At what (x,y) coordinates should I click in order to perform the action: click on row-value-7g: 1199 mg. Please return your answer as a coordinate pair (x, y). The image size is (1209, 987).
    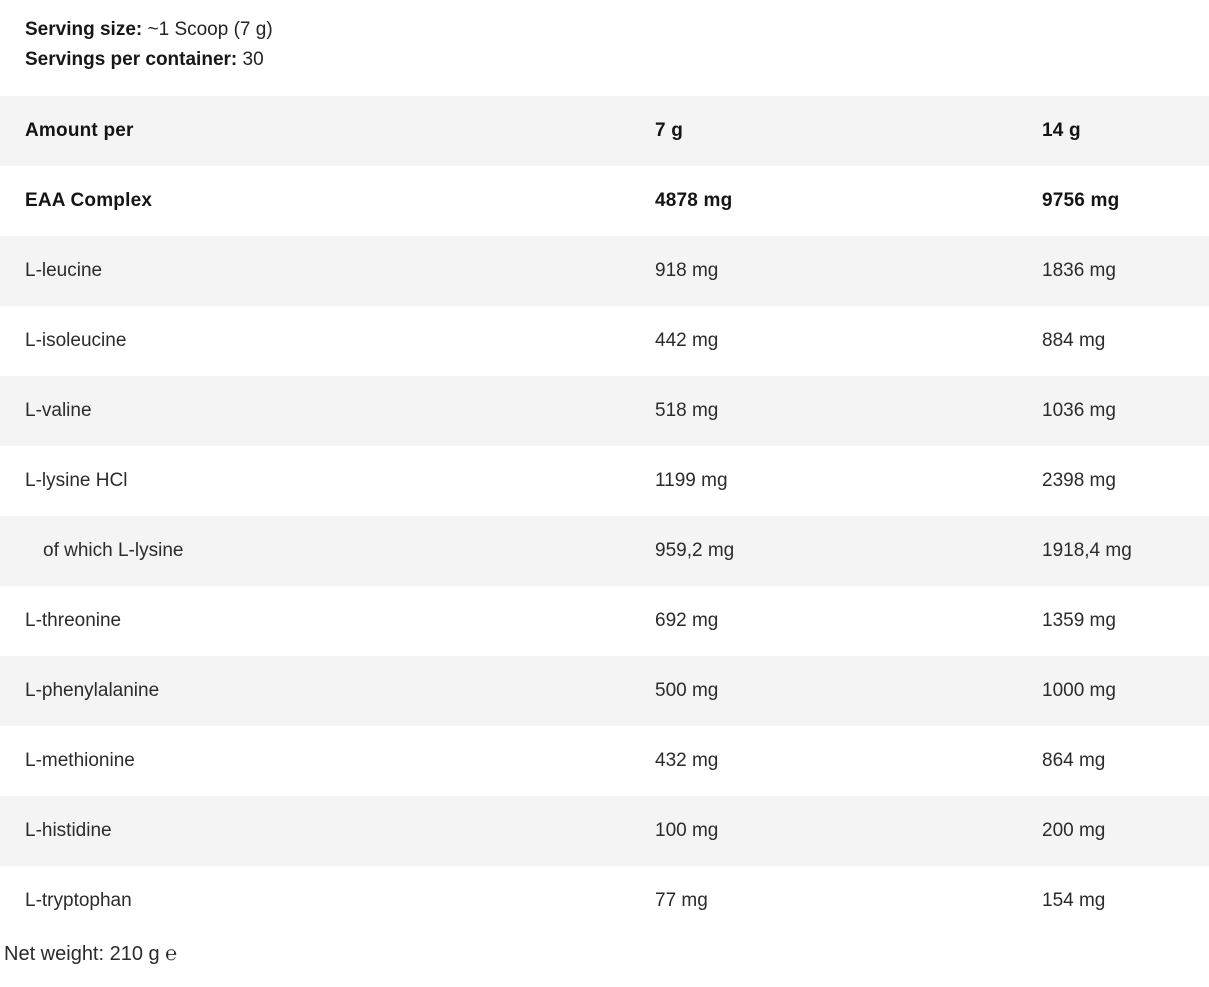
    Looking at the image, I should click on (691, 480).